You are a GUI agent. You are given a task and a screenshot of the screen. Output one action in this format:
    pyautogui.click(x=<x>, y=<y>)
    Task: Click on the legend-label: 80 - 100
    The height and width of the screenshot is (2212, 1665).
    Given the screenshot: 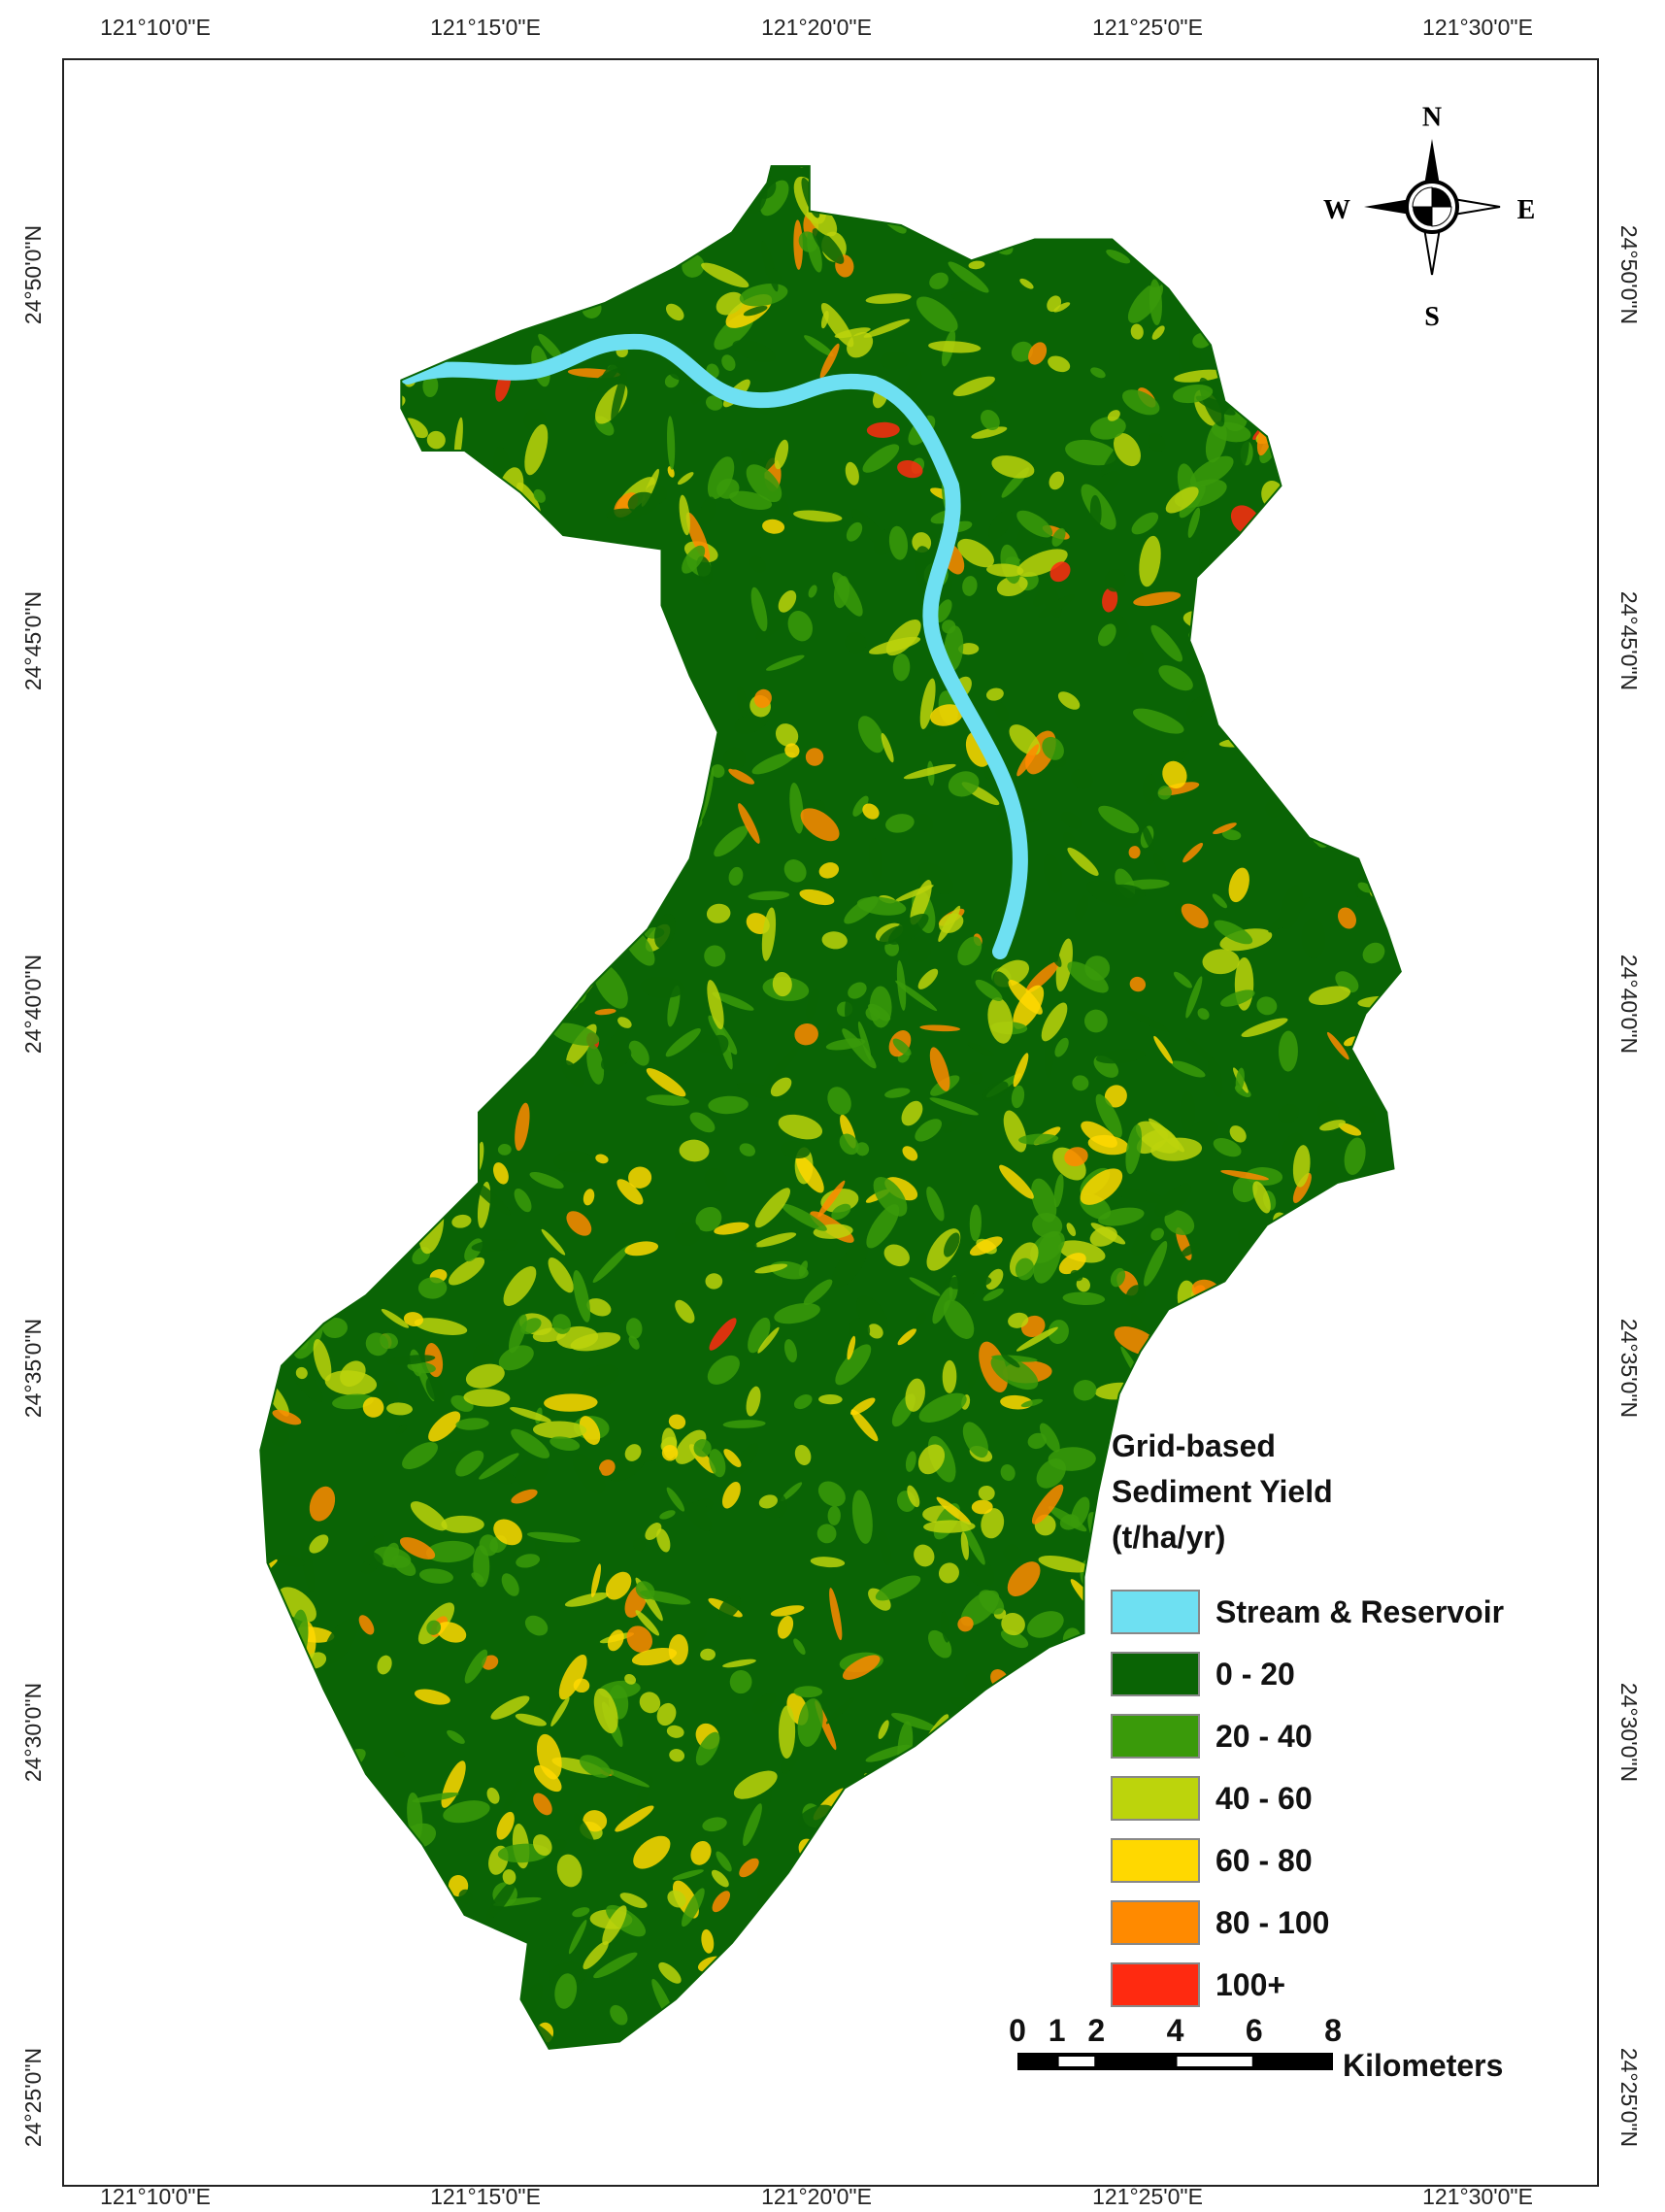 What is the action you would take?
    pyautogui.click(x=1272, y=1922)
    